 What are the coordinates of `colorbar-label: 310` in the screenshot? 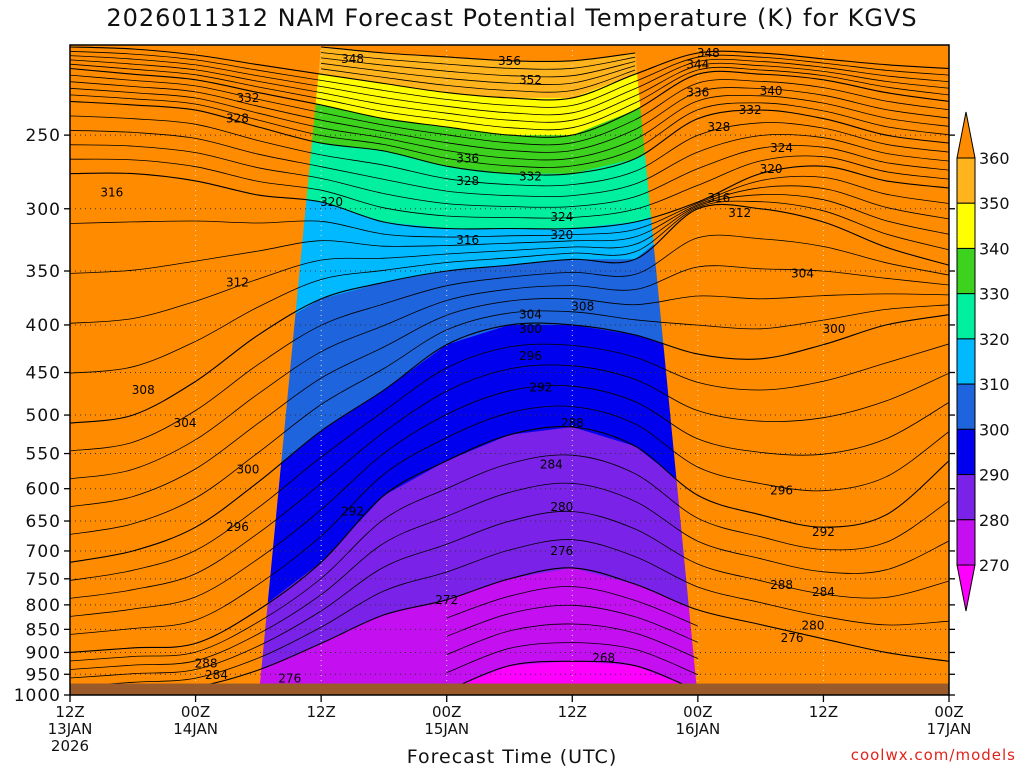 It's located at (994, 384).